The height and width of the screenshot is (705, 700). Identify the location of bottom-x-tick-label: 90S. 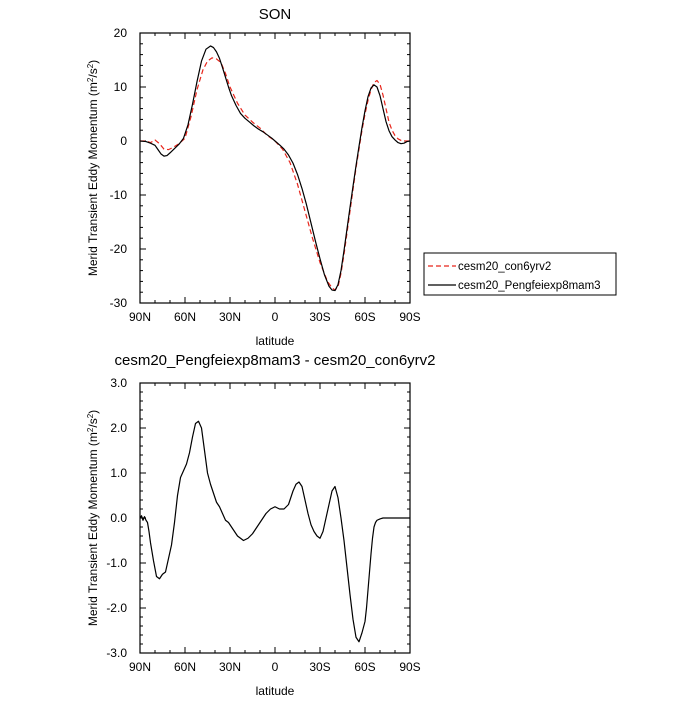
(409, 667).